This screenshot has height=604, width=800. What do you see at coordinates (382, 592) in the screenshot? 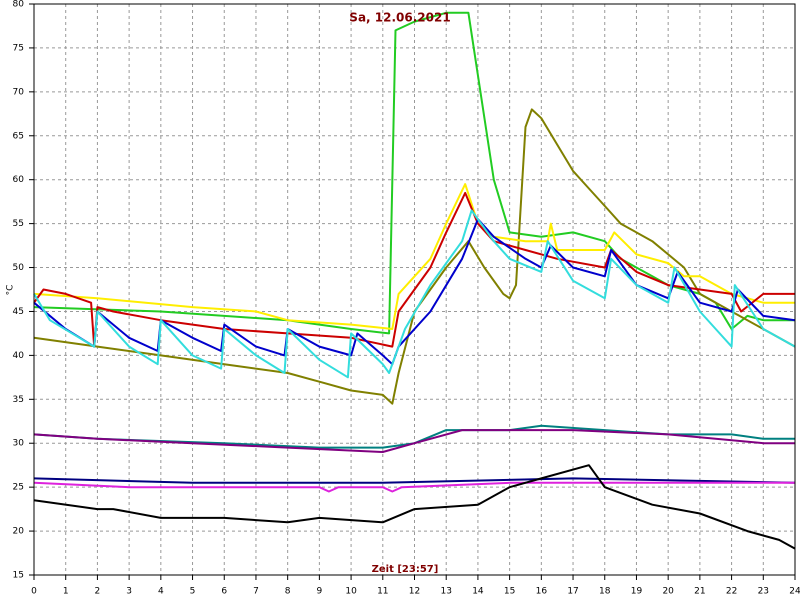
I see `x-tick-label: 11` at bounding box center [382, 592].